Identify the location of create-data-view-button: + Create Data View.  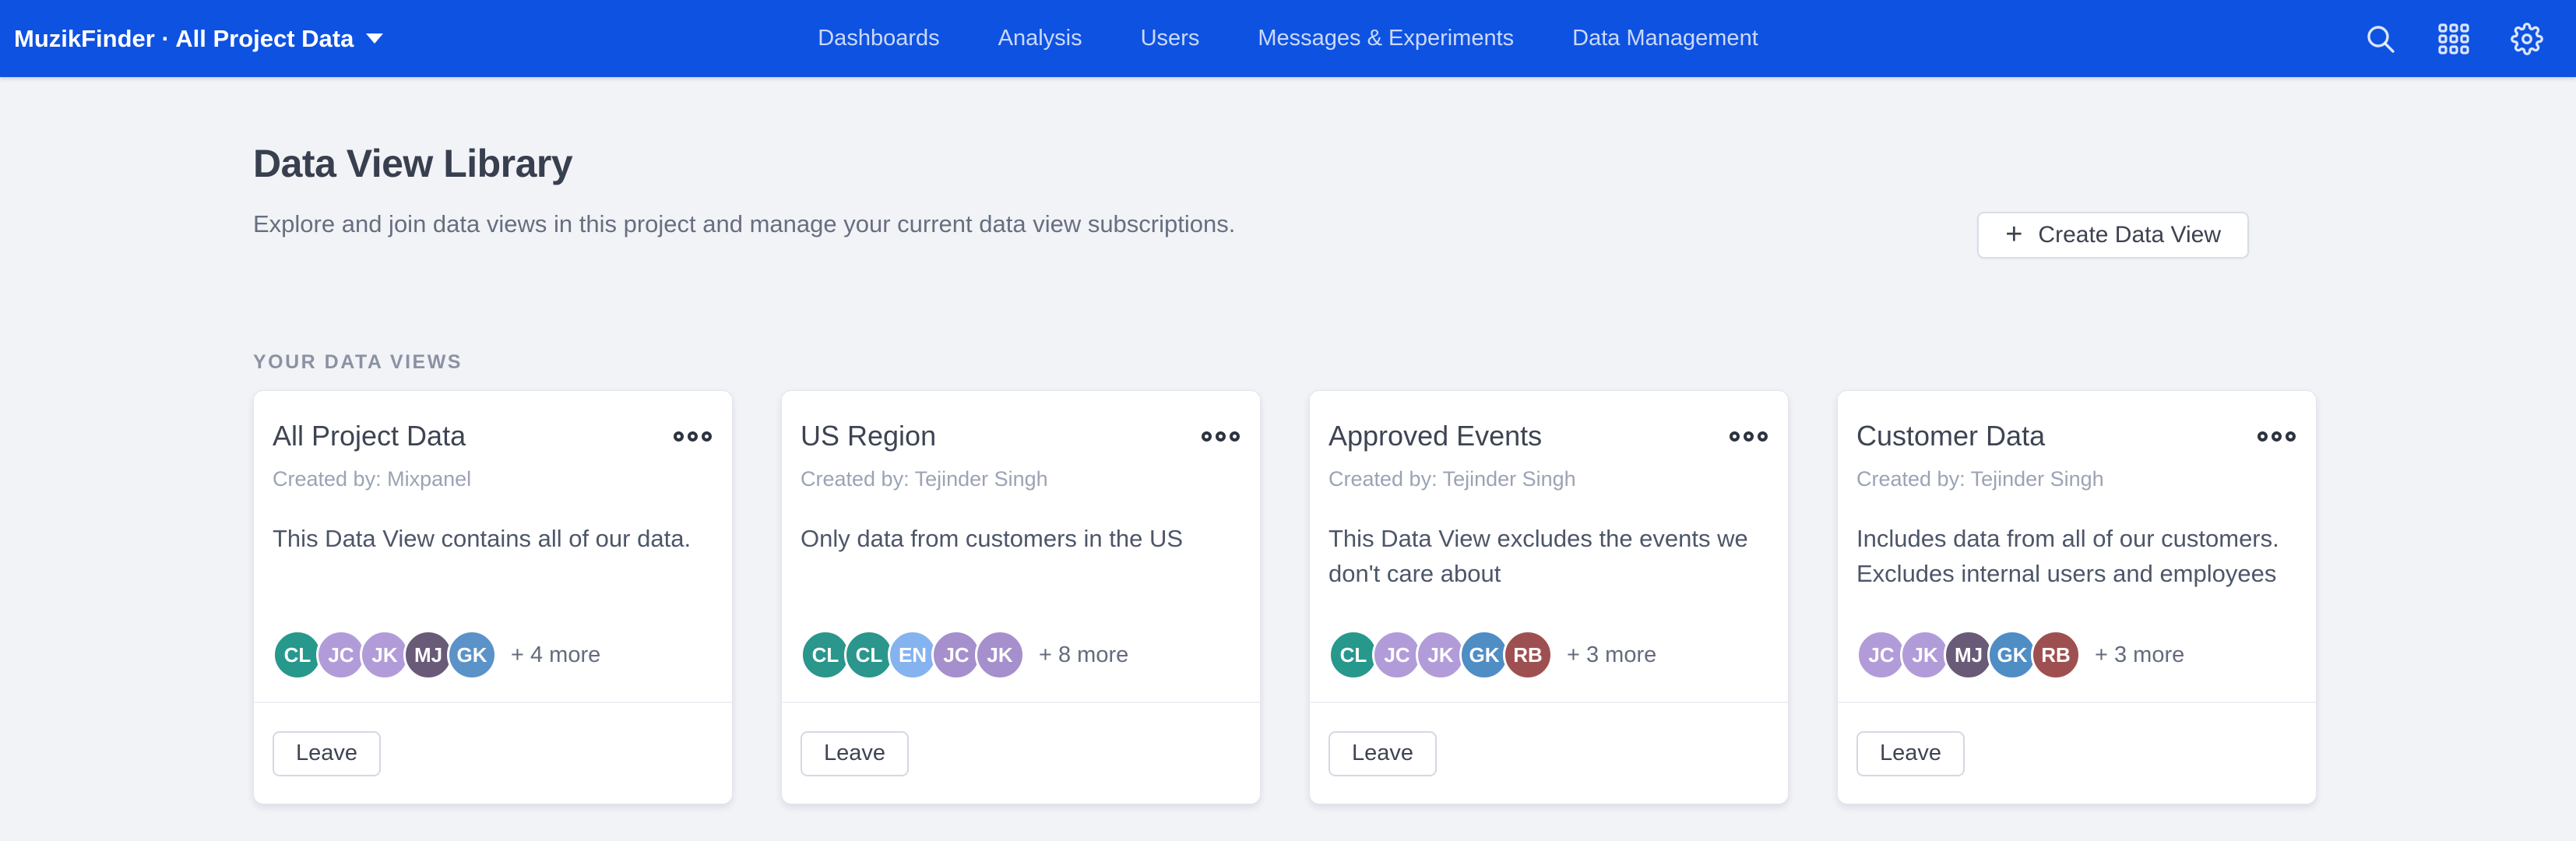
(2113, 235).